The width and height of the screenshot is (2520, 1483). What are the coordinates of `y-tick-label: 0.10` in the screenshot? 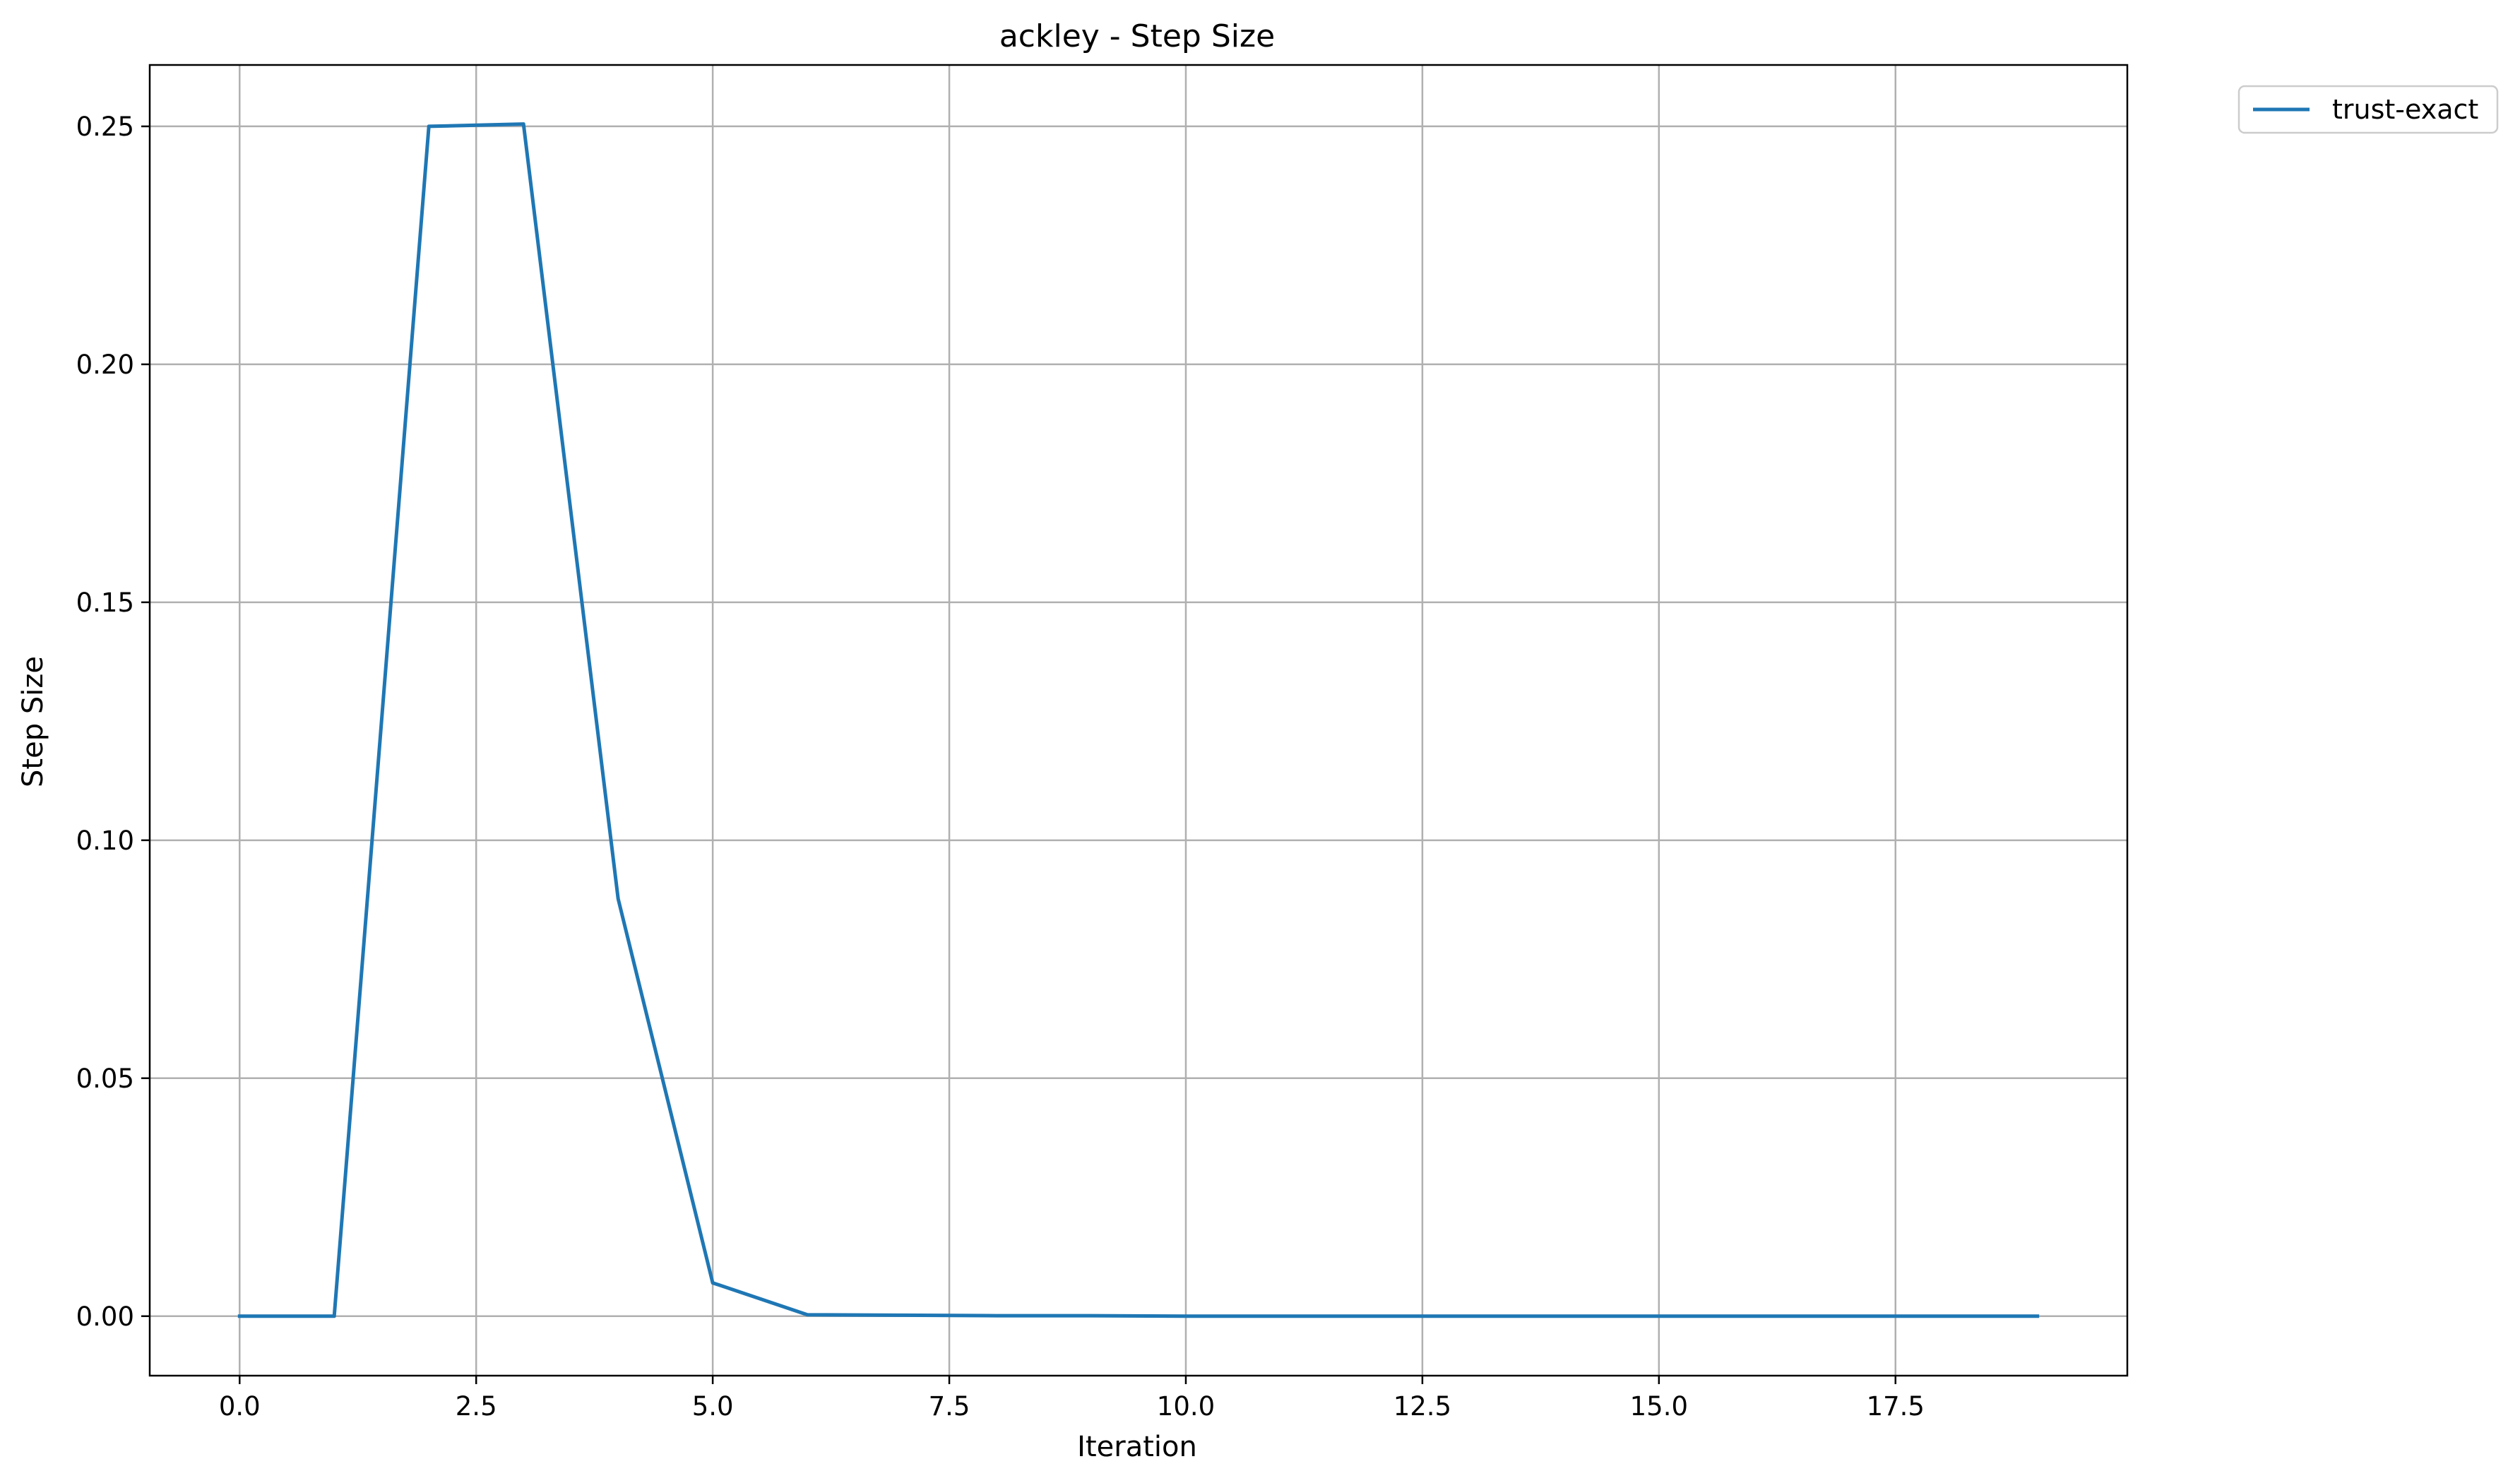 It's located at (105, 841).